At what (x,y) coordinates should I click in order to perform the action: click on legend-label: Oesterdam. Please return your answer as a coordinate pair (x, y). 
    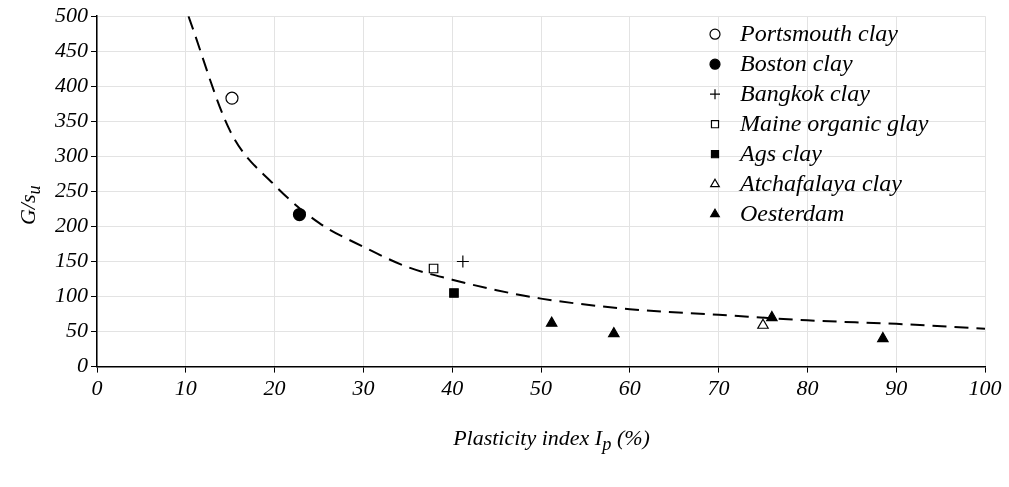
    Looking at the image, I should click on (792, 212).